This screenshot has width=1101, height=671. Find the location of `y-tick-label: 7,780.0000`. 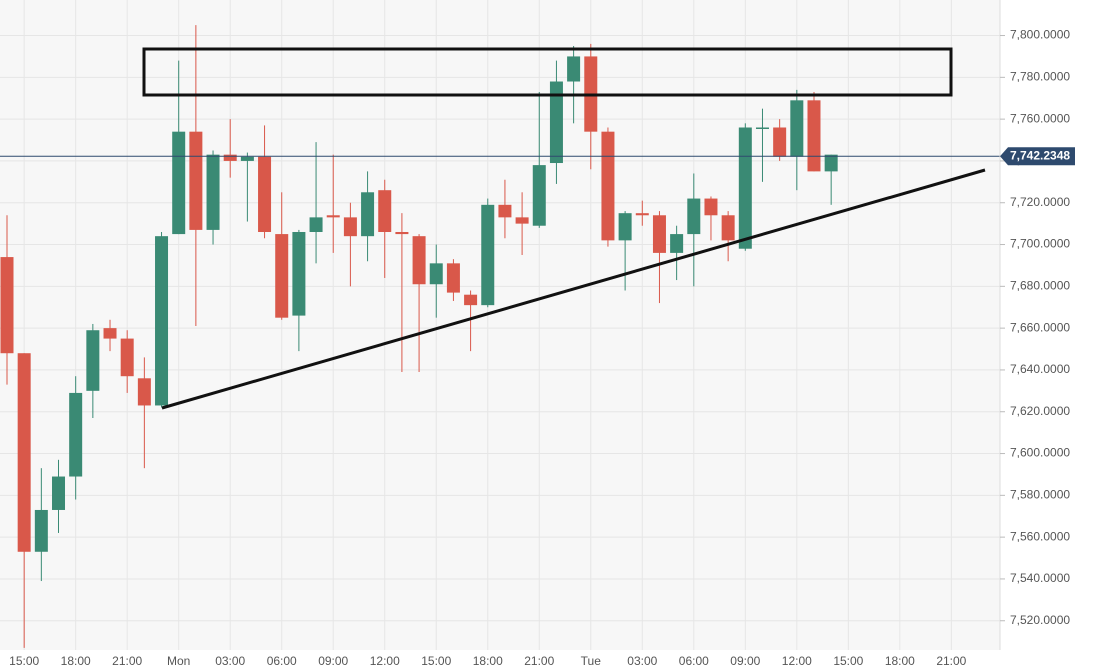

y-tick-label: 7,780.0000 is located at coordinates (1040, 77).